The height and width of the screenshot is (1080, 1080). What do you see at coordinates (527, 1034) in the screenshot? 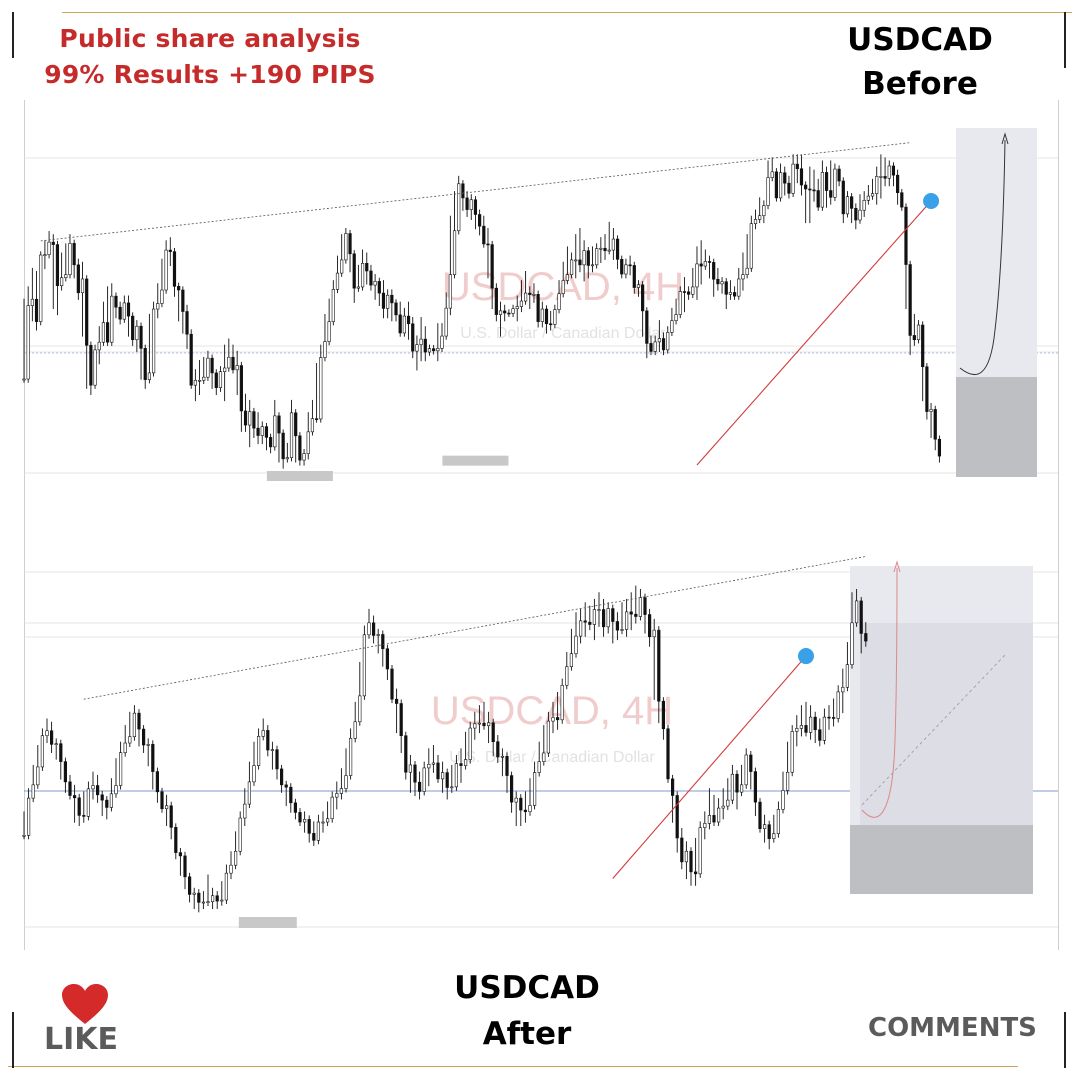
I see `bottom-title-line-2: After` at bounding box center [527, 1034].